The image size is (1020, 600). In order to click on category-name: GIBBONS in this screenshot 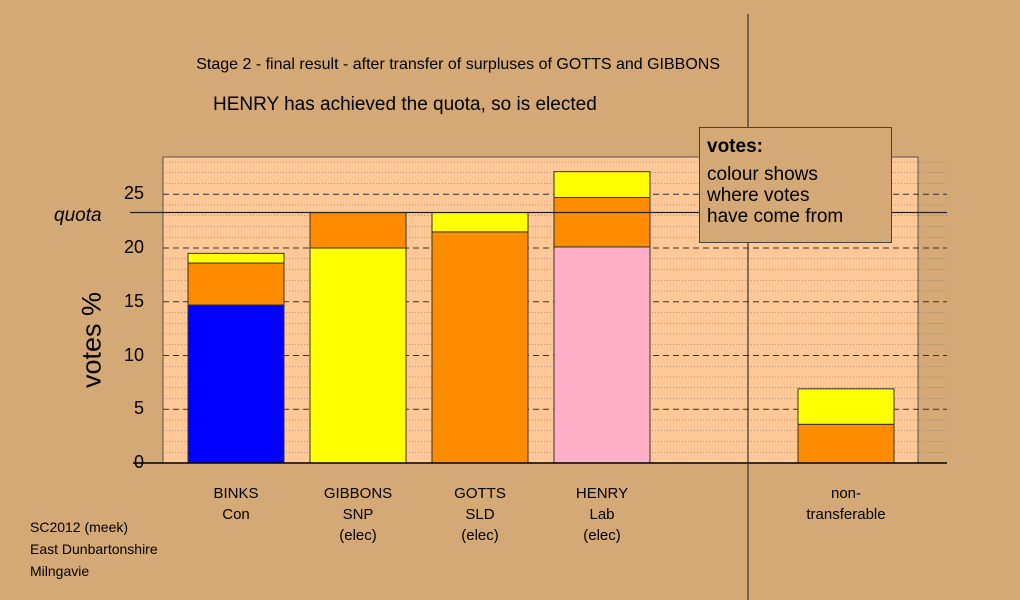, I will do `click(358, 493)`.